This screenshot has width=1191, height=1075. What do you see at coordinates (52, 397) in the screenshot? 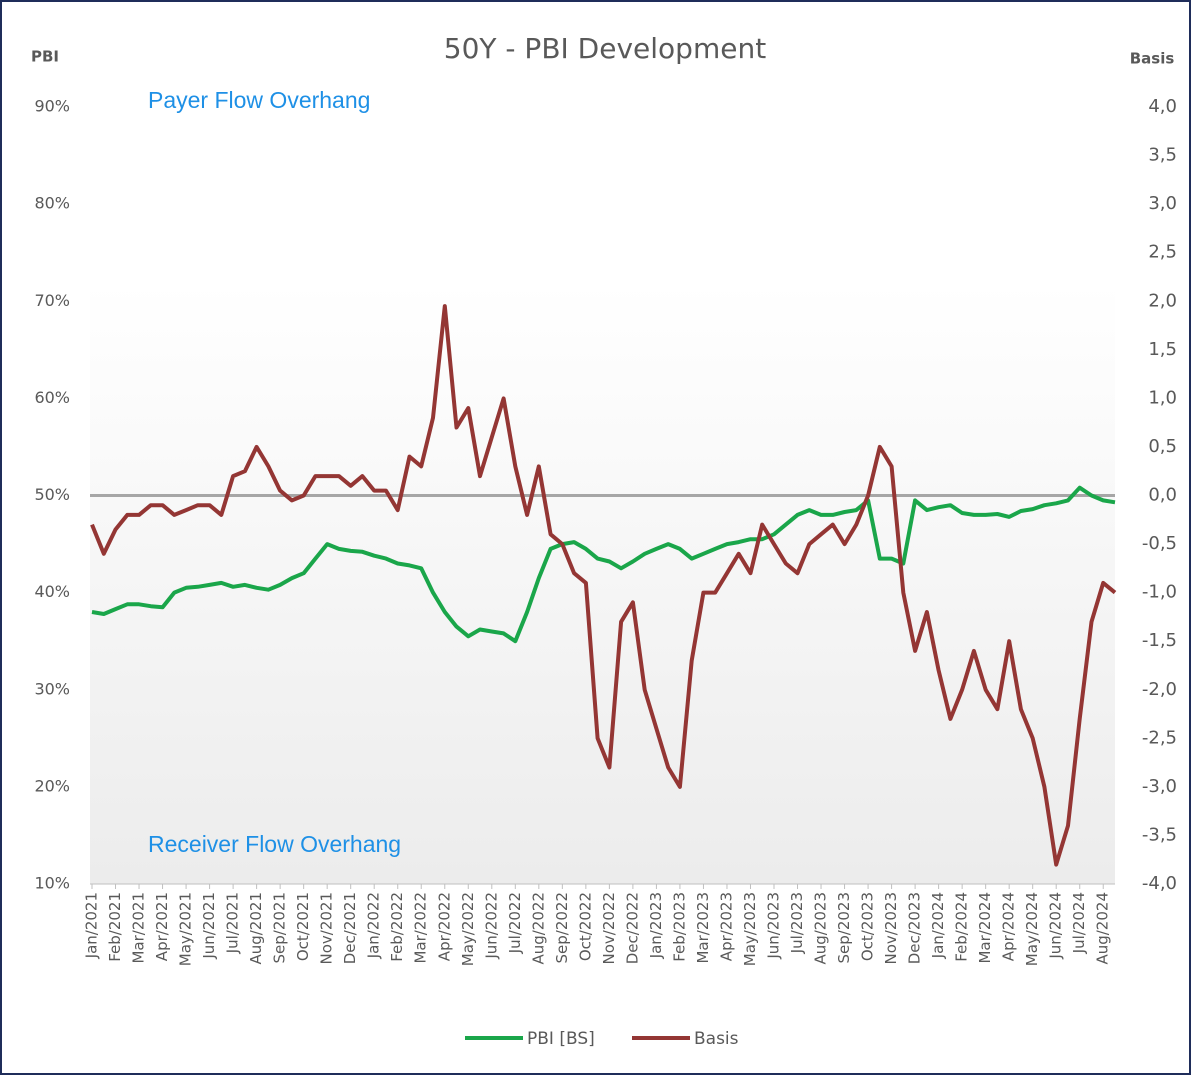
I see `y-tick-label: 60%` at bounding box center [52, 397].